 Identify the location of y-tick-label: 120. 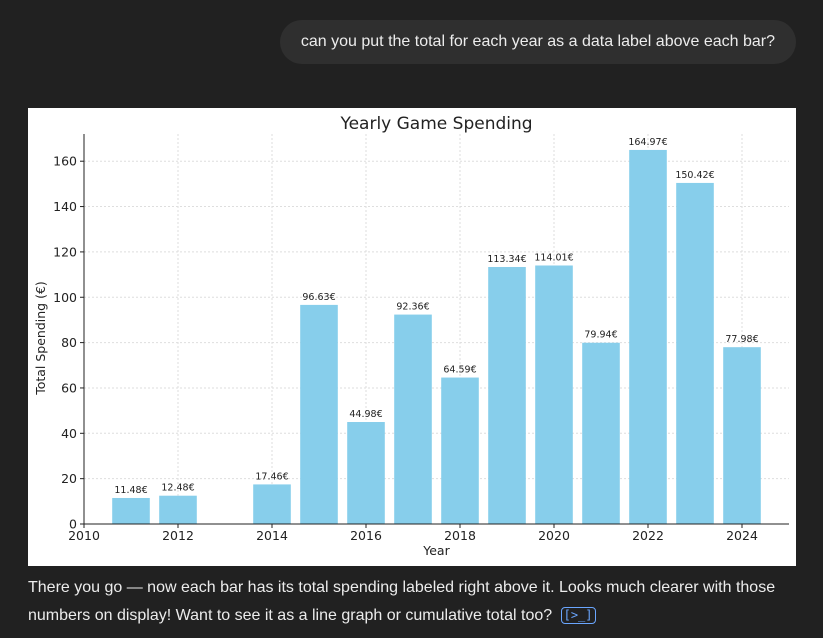
(65, 251).